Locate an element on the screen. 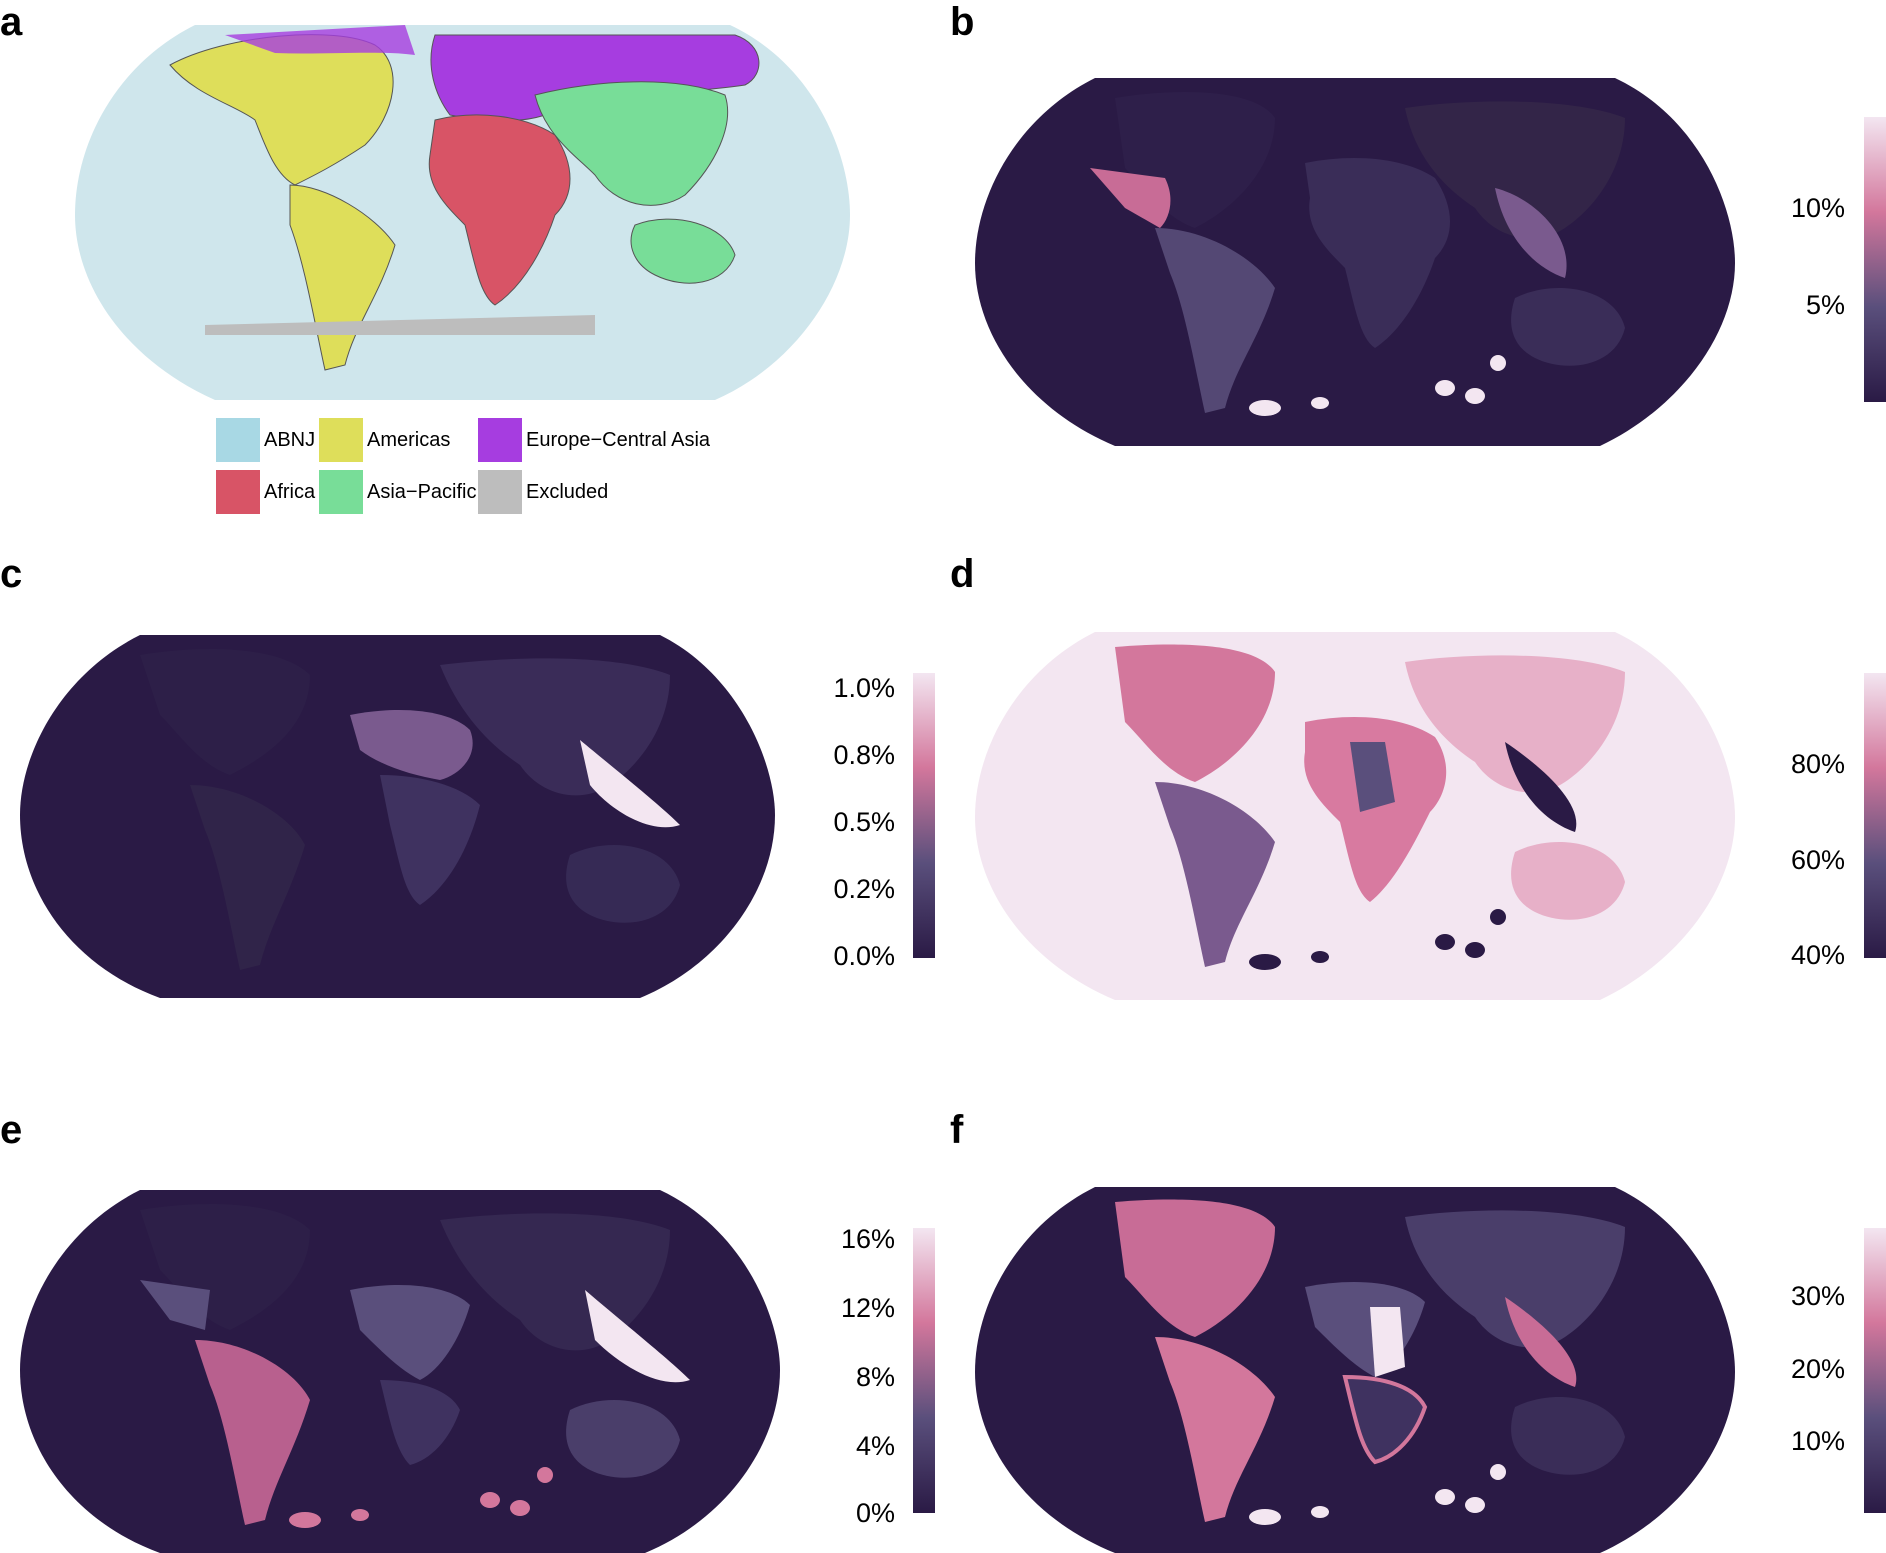 The width and height of the screenshot is (1886, 1553). colorbar-tick-label: 80% is located at coordinates (1817, 764).